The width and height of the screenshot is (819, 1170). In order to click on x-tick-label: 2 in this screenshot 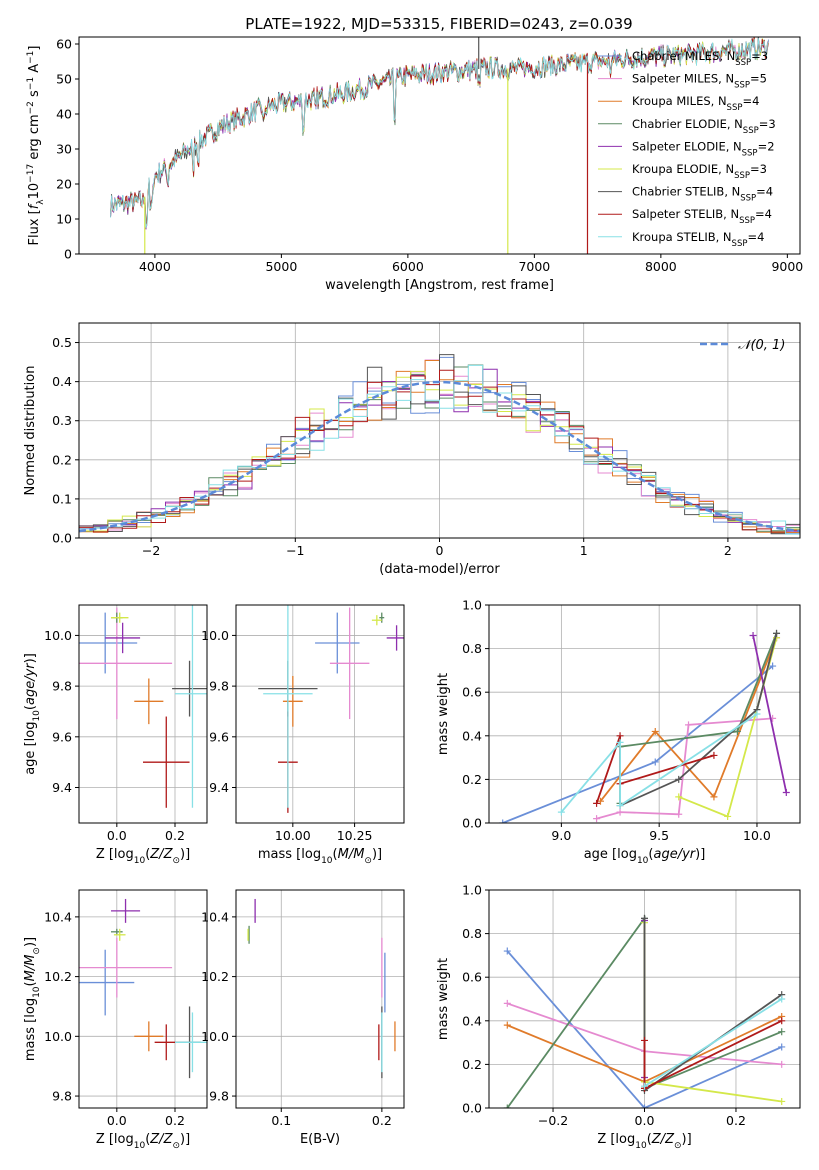, I will do `click(728, 550)`.